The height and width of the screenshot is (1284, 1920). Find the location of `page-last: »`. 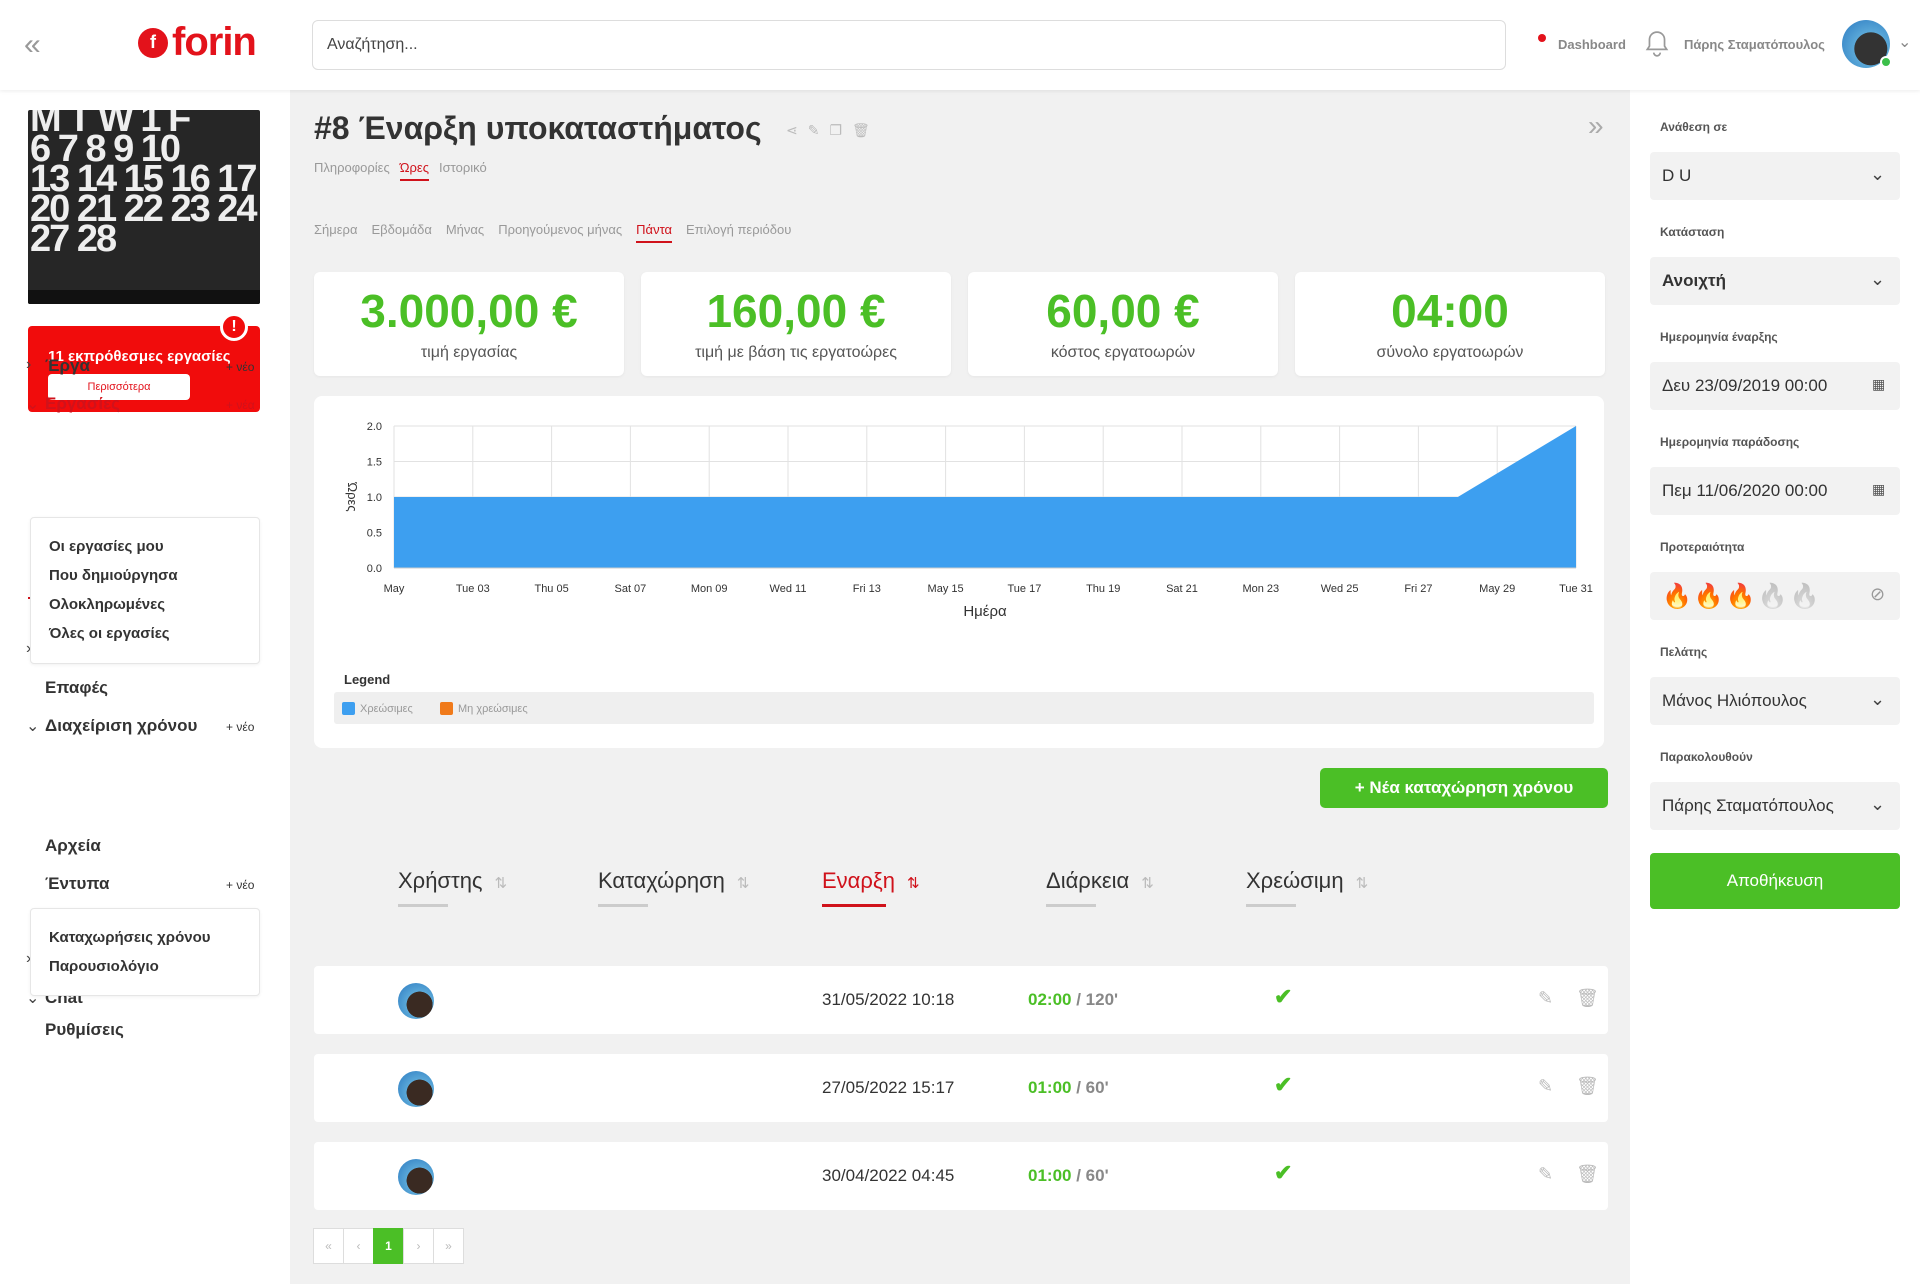

page-last: » is located at coordinates (448, 1246).